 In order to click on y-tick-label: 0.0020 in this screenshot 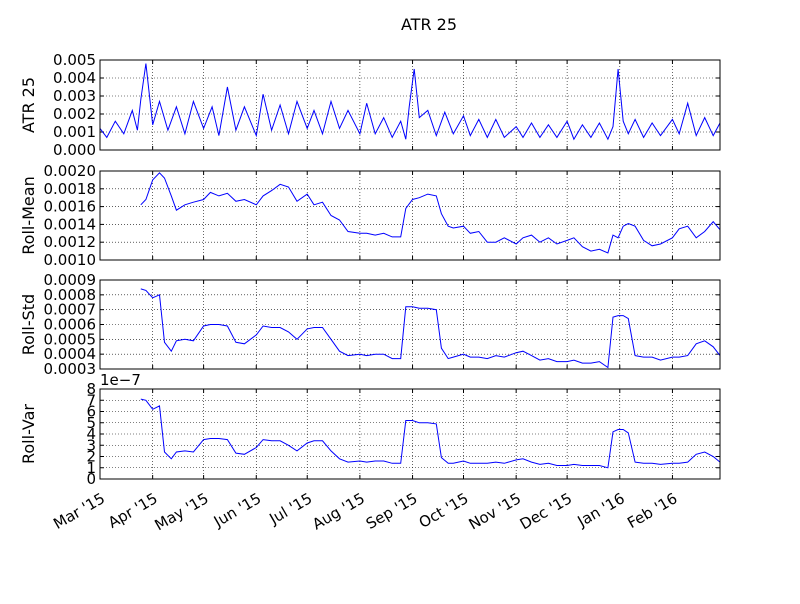, I will do `click(70, 171)`.